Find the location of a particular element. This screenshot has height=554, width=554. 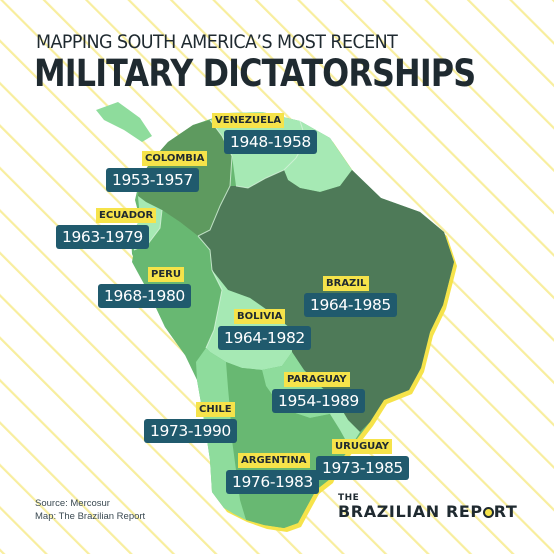

years-badge: 1948-1958 is located at coordinates (270, 142).